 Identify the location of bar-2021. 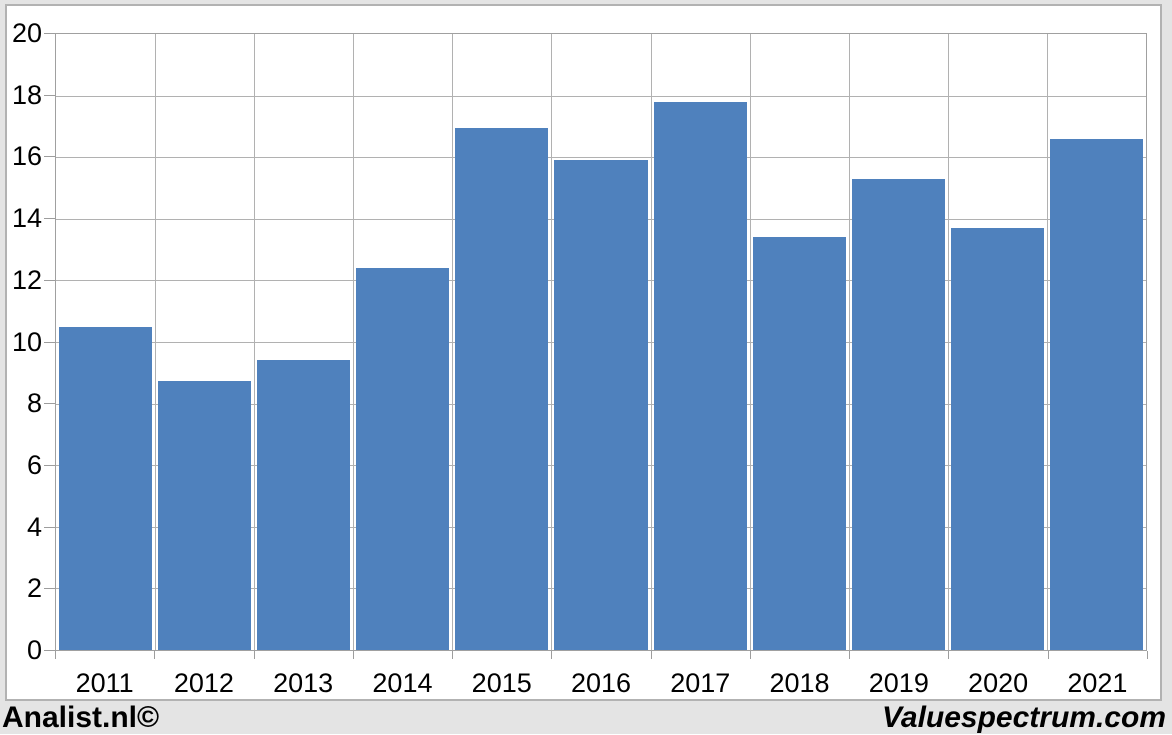
(1096, 394).